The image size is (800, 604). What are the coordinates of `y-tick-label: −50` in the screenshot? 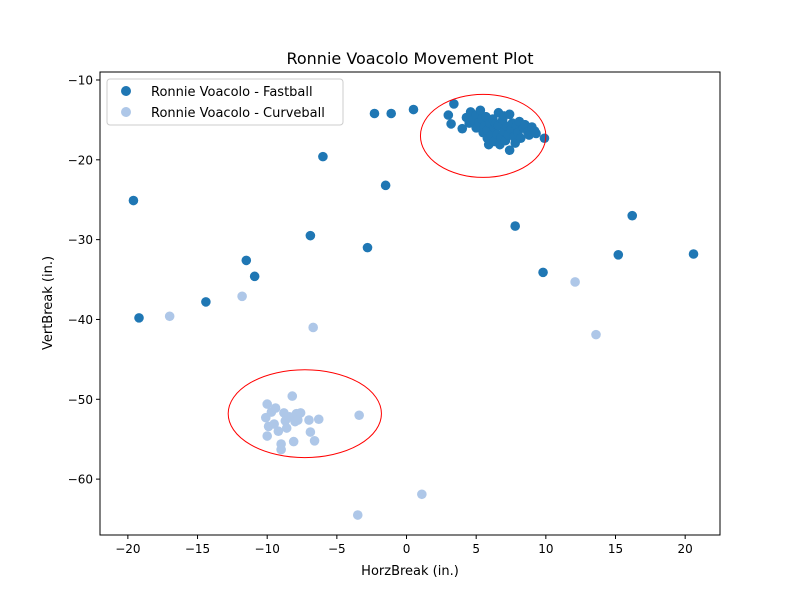 It's located at (80, 400).